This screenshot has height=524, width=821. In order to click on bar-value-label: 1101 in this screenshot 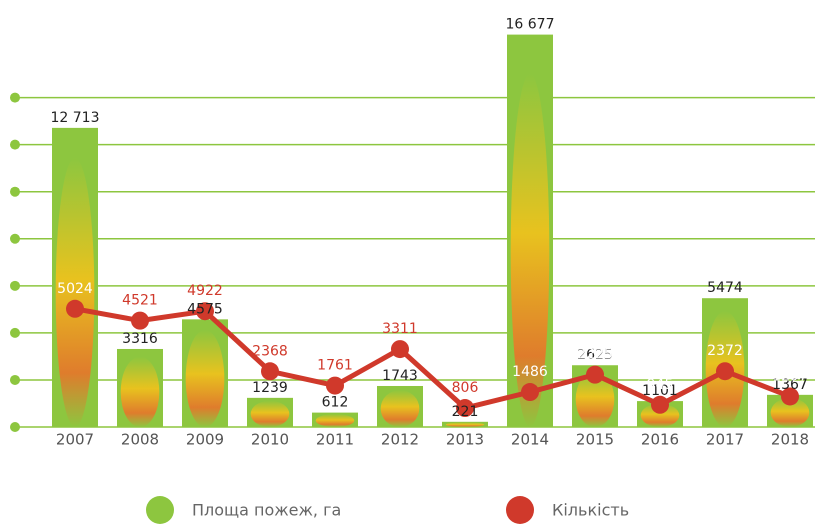, I will do `click(660, 391)`.